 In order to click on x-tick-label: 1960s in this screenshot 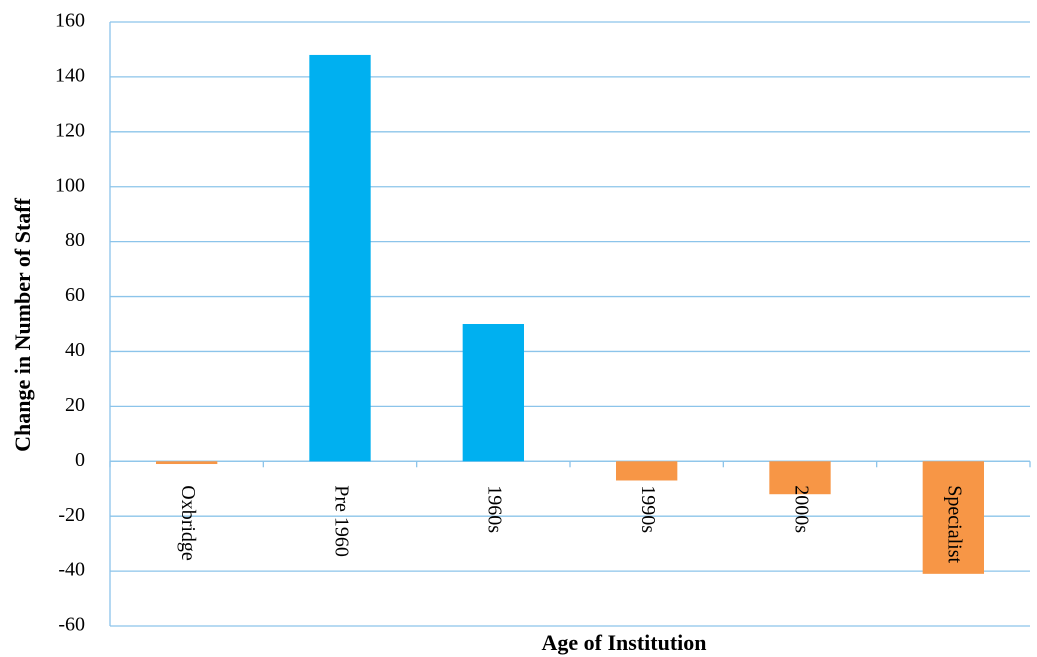, I will do `click(495, 509)`.